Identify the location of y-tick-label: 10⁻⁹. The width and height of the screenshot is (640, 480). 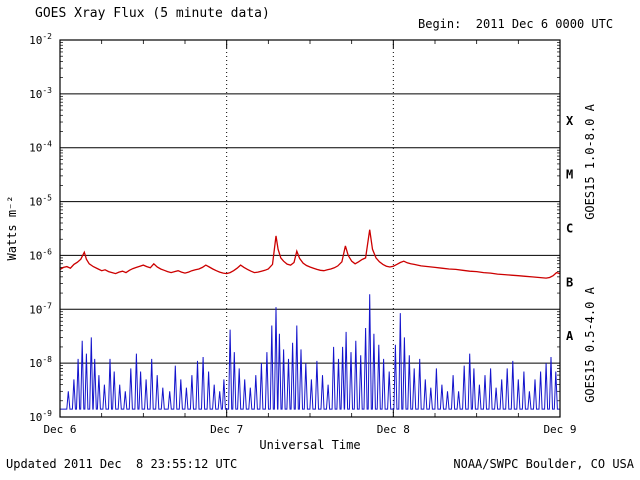
(40, 416).